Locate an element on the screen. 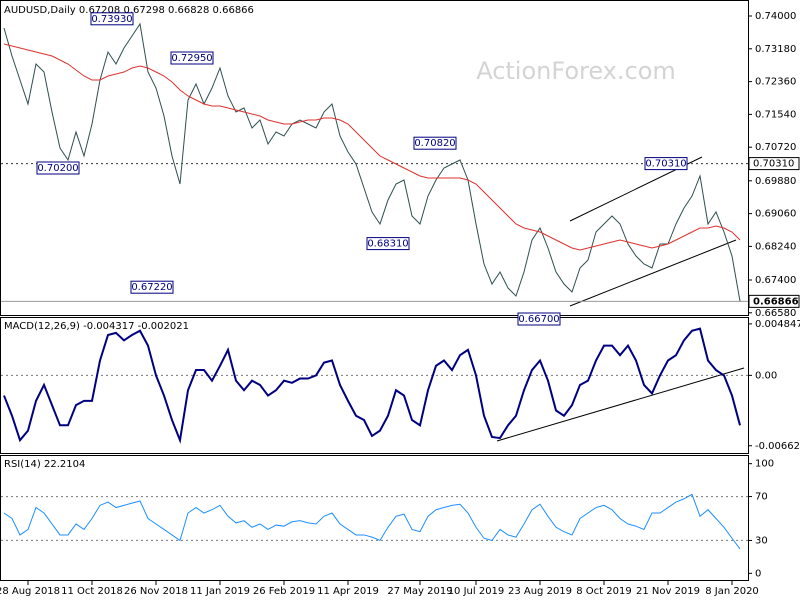  signal-value: -0.002021 is located at coordinates (163, 326).